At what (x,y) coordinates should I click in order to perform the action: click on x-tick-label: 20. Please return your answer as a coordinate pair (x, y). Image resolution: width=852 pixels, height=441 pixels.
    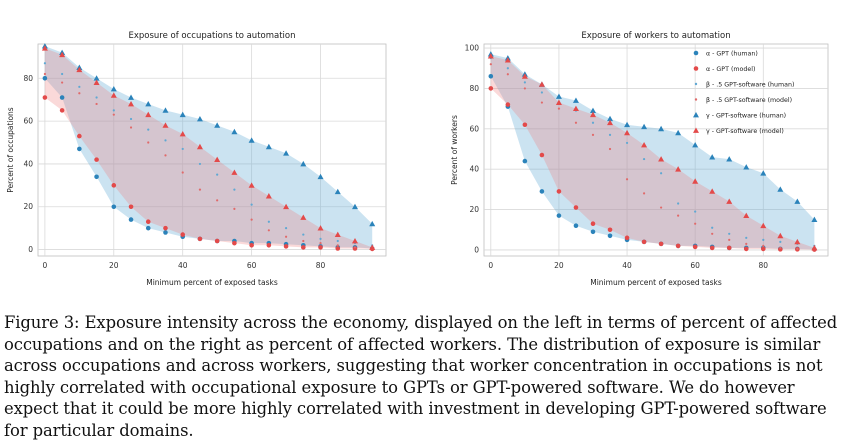
    Looking at the image, I should click on (559, 265).